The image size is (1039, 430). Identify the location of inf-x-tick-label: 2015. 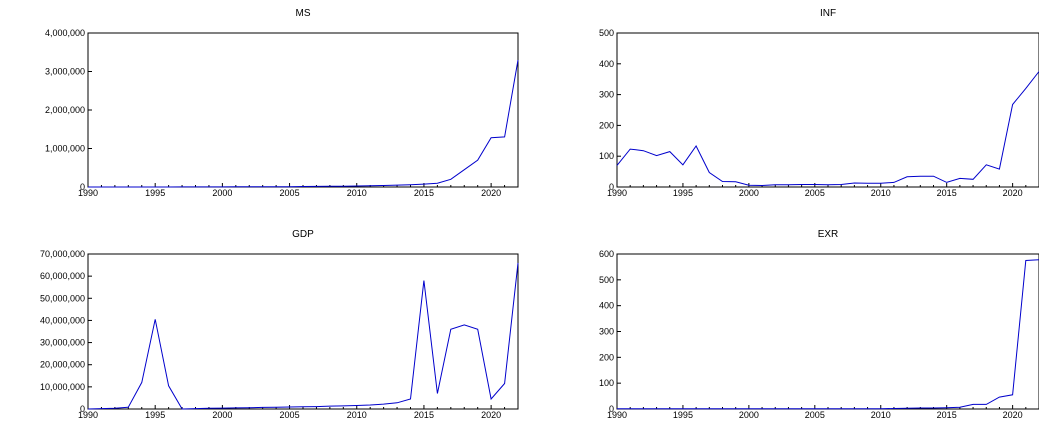
(947, 193).